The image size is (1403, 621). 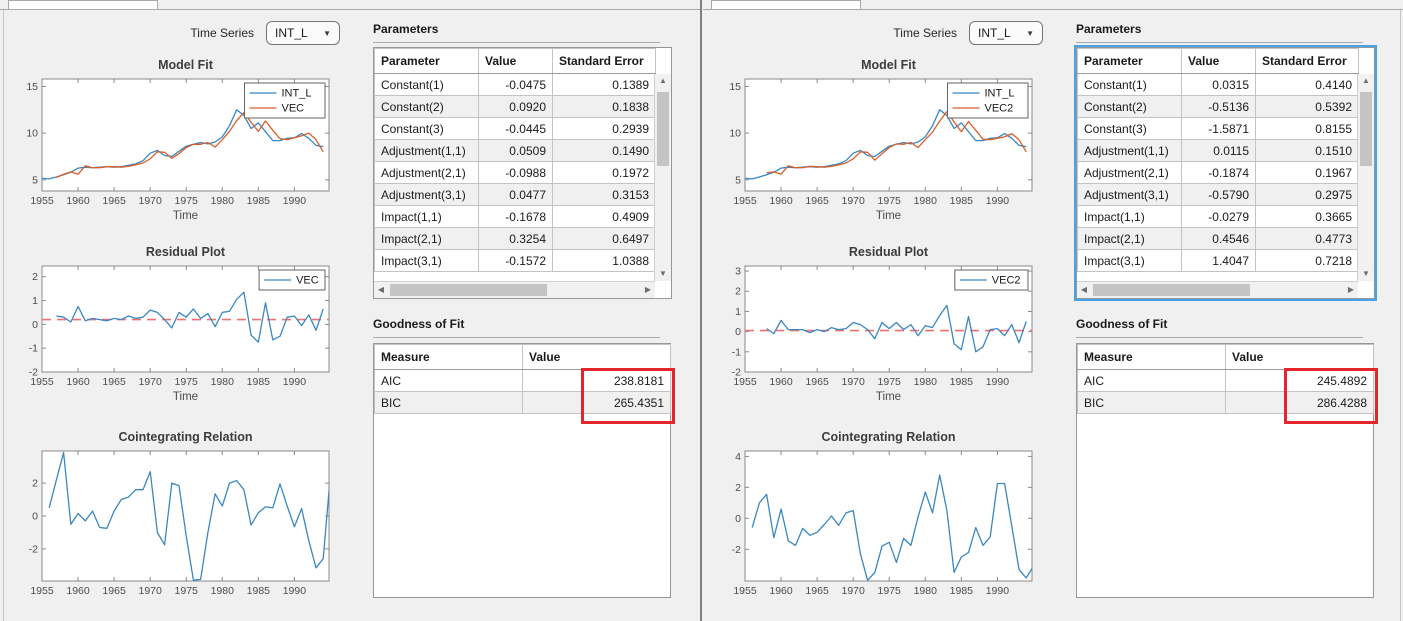 I want to click on table-row: Adjustment(2,1) -0.0988 0.1972, so click(x=515, y=172).